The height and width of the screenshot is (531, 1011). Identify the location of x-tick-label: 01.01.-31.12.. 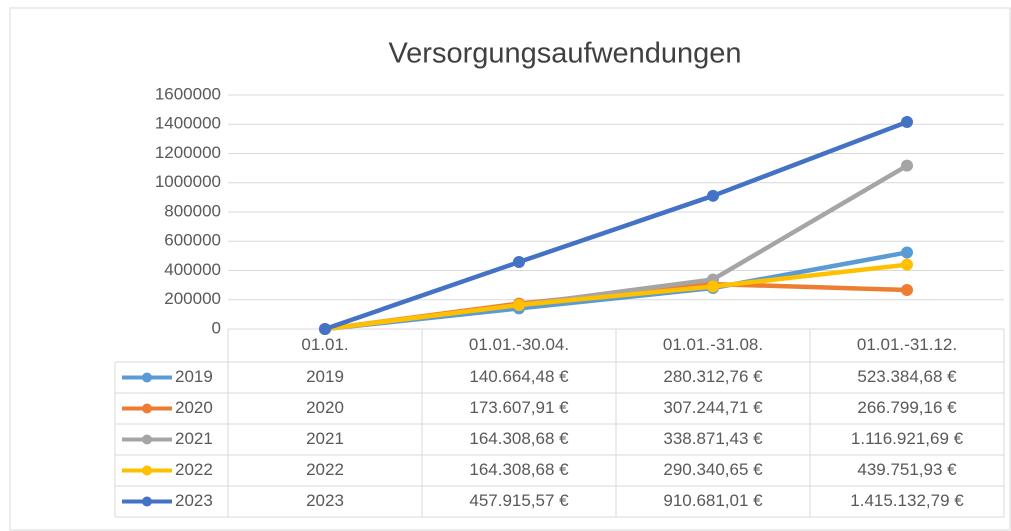
(907, 344).